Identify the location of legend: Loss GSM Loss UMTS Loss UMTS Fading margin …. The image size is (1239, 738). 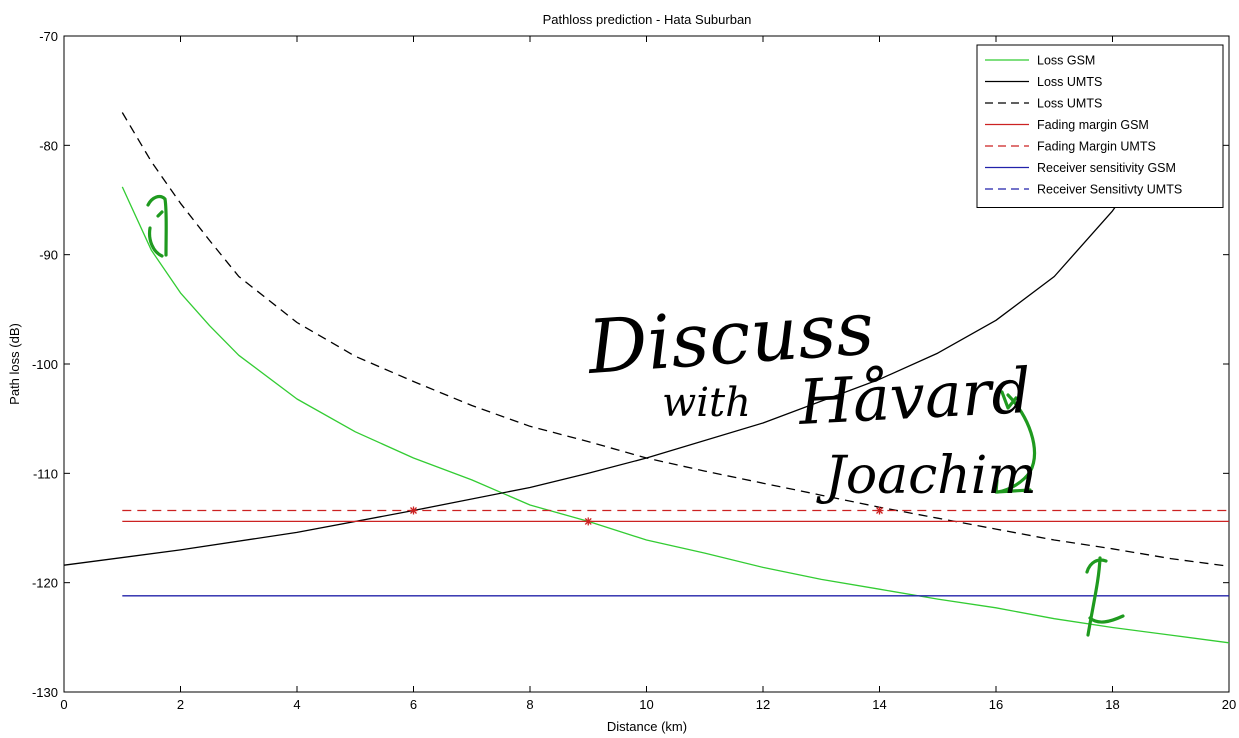
(1100, 126).